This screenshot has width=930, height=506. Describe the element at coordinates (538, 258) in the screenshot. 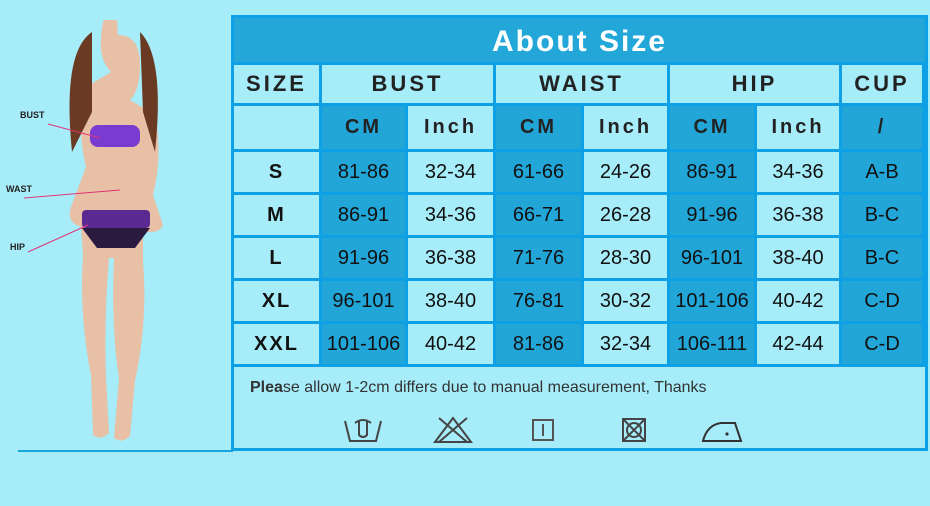

I see `table-cell: 71-76` at that location.